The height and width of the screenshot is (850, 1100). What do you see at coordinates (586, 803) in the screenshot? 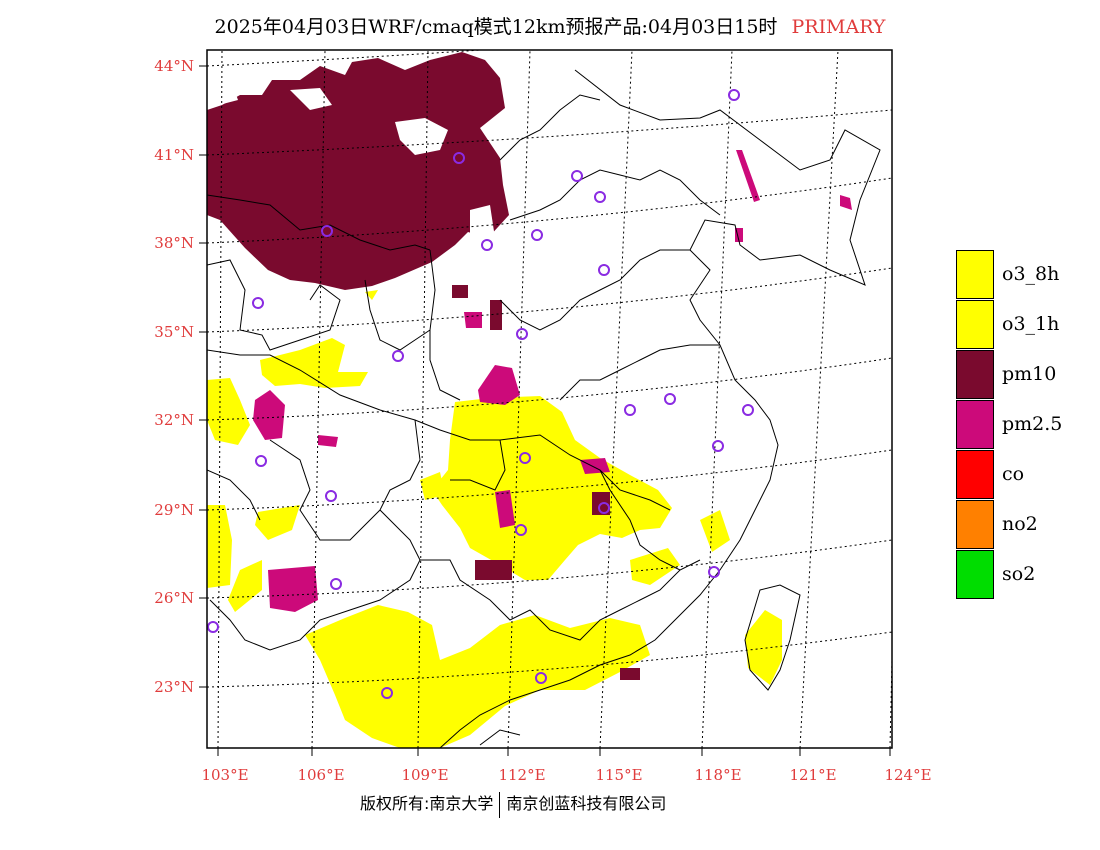
I see `copyright-right: 南京创蓝科技有限公司` at bounding box center [586, 803].